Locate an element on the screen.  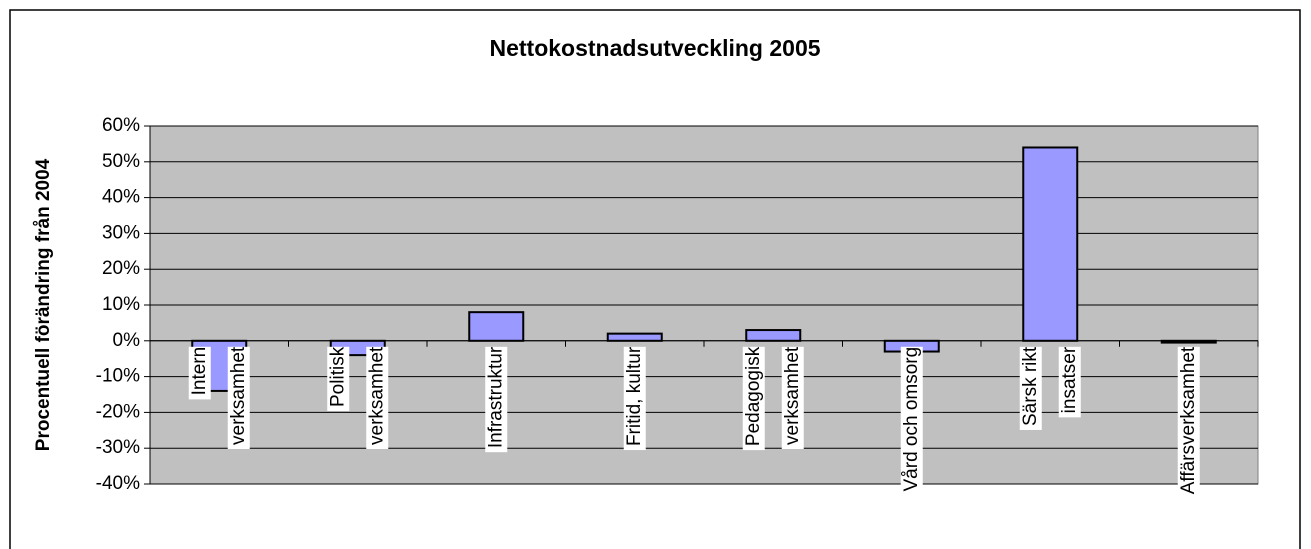
y-tick-label: -30% is located at coordinates (118, 447).